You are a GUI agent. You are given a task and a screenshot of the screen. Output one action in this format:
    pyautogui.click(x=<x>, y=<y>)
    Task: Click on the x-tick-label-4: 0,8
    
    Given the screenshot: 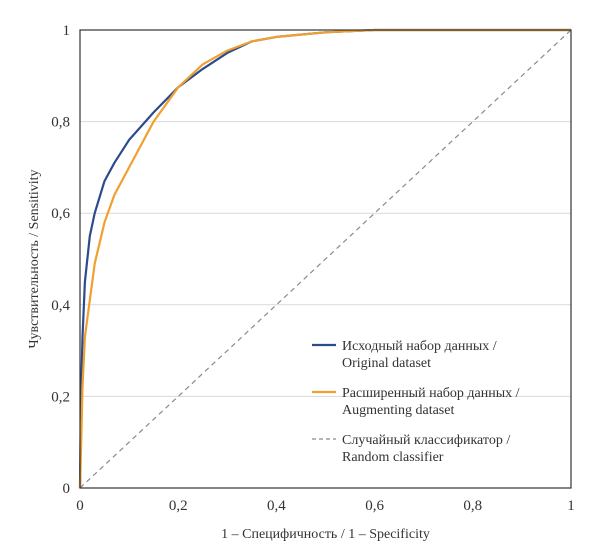 What is the action you would take?
    pyautogui.click(x=472, y=506)
    